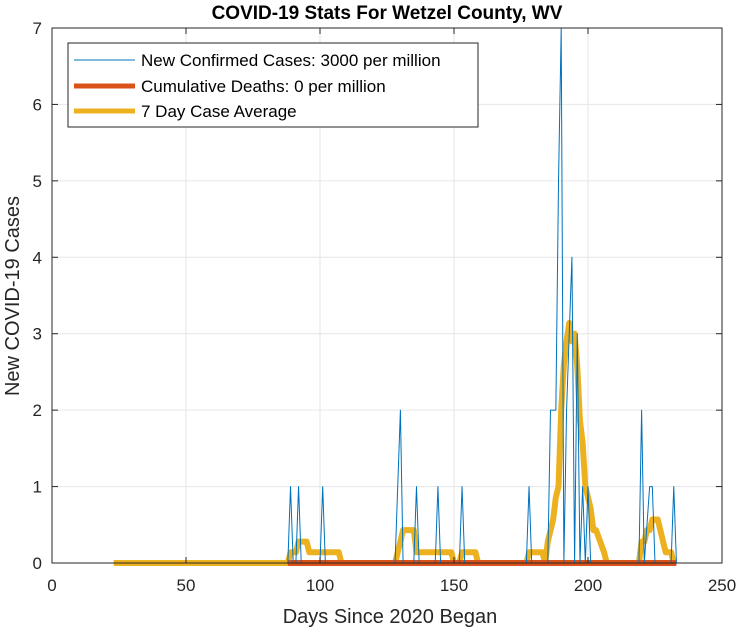 This screenshot has width=749, height=630. Describe the element at coordinates (37, 334) in the screenshot. I see `y-tick-label: 3` at that location.